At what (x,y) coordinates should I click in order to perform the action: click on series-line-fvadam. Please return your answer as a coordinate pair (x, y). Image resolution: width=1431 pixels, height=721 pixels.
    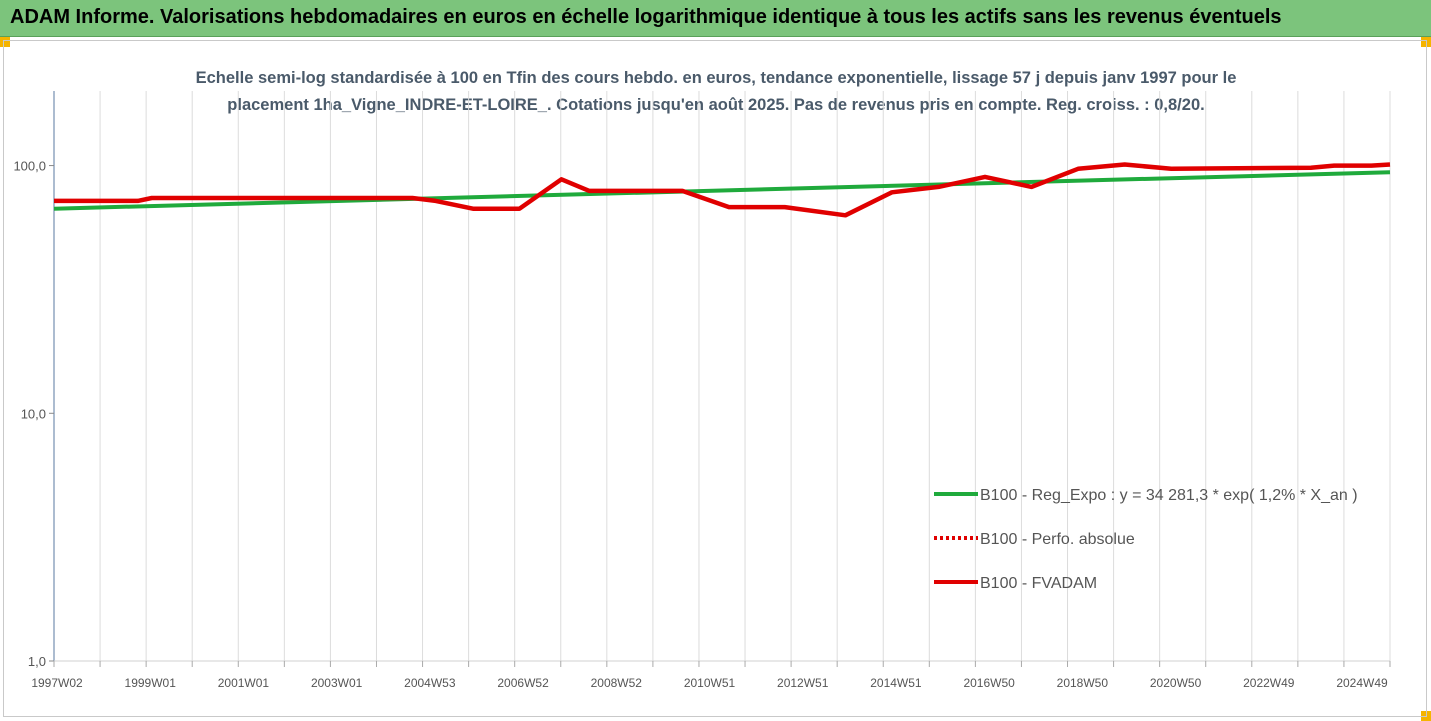
    Looking at the image, I should click on (722, 190).